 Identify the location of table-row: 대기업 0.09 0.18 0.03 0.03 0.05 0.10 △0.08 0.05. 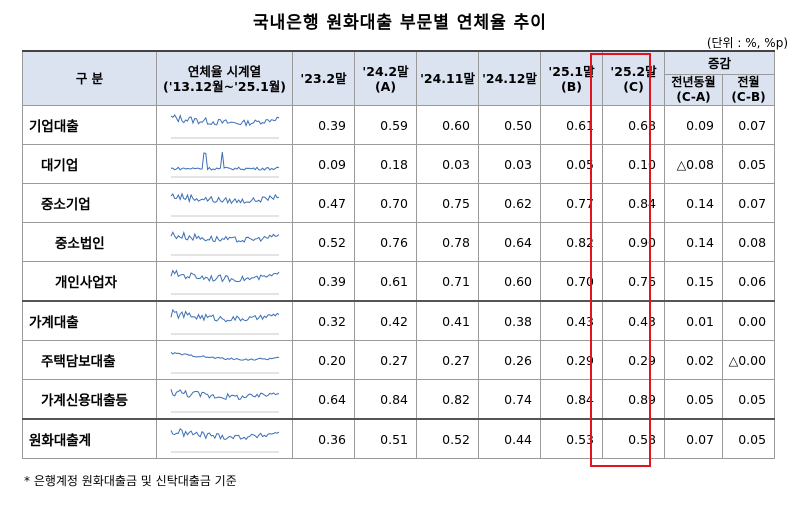
(398, 164).